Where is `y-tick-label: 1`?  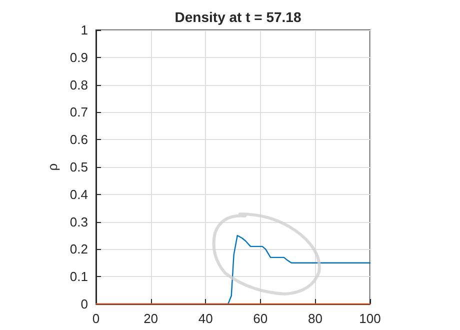
y-tick-label: 1 is located at coordinates (84, 30).